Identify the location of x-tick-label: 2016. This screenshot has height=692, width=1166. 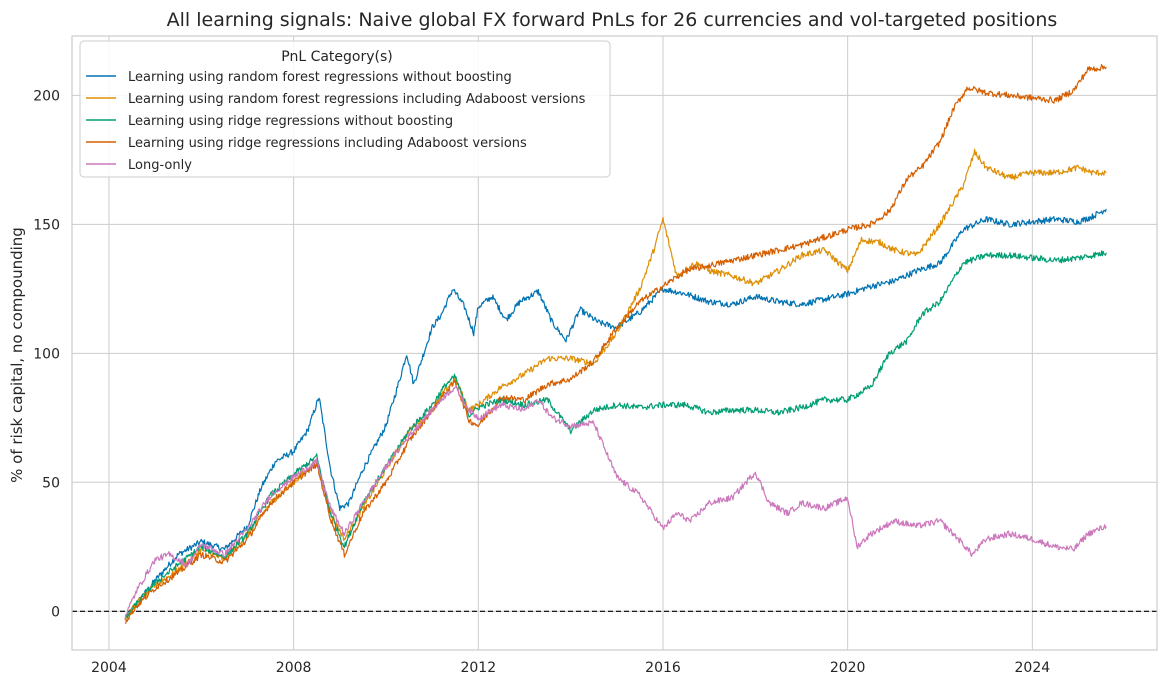
(663, 668).